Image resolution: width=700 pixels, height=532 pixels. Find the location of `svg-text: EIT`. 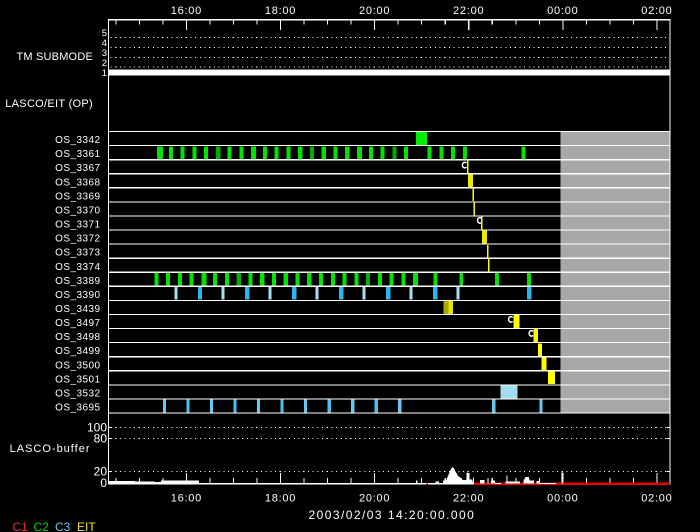

svg-text: EIT is located at coordinates (86, 526).